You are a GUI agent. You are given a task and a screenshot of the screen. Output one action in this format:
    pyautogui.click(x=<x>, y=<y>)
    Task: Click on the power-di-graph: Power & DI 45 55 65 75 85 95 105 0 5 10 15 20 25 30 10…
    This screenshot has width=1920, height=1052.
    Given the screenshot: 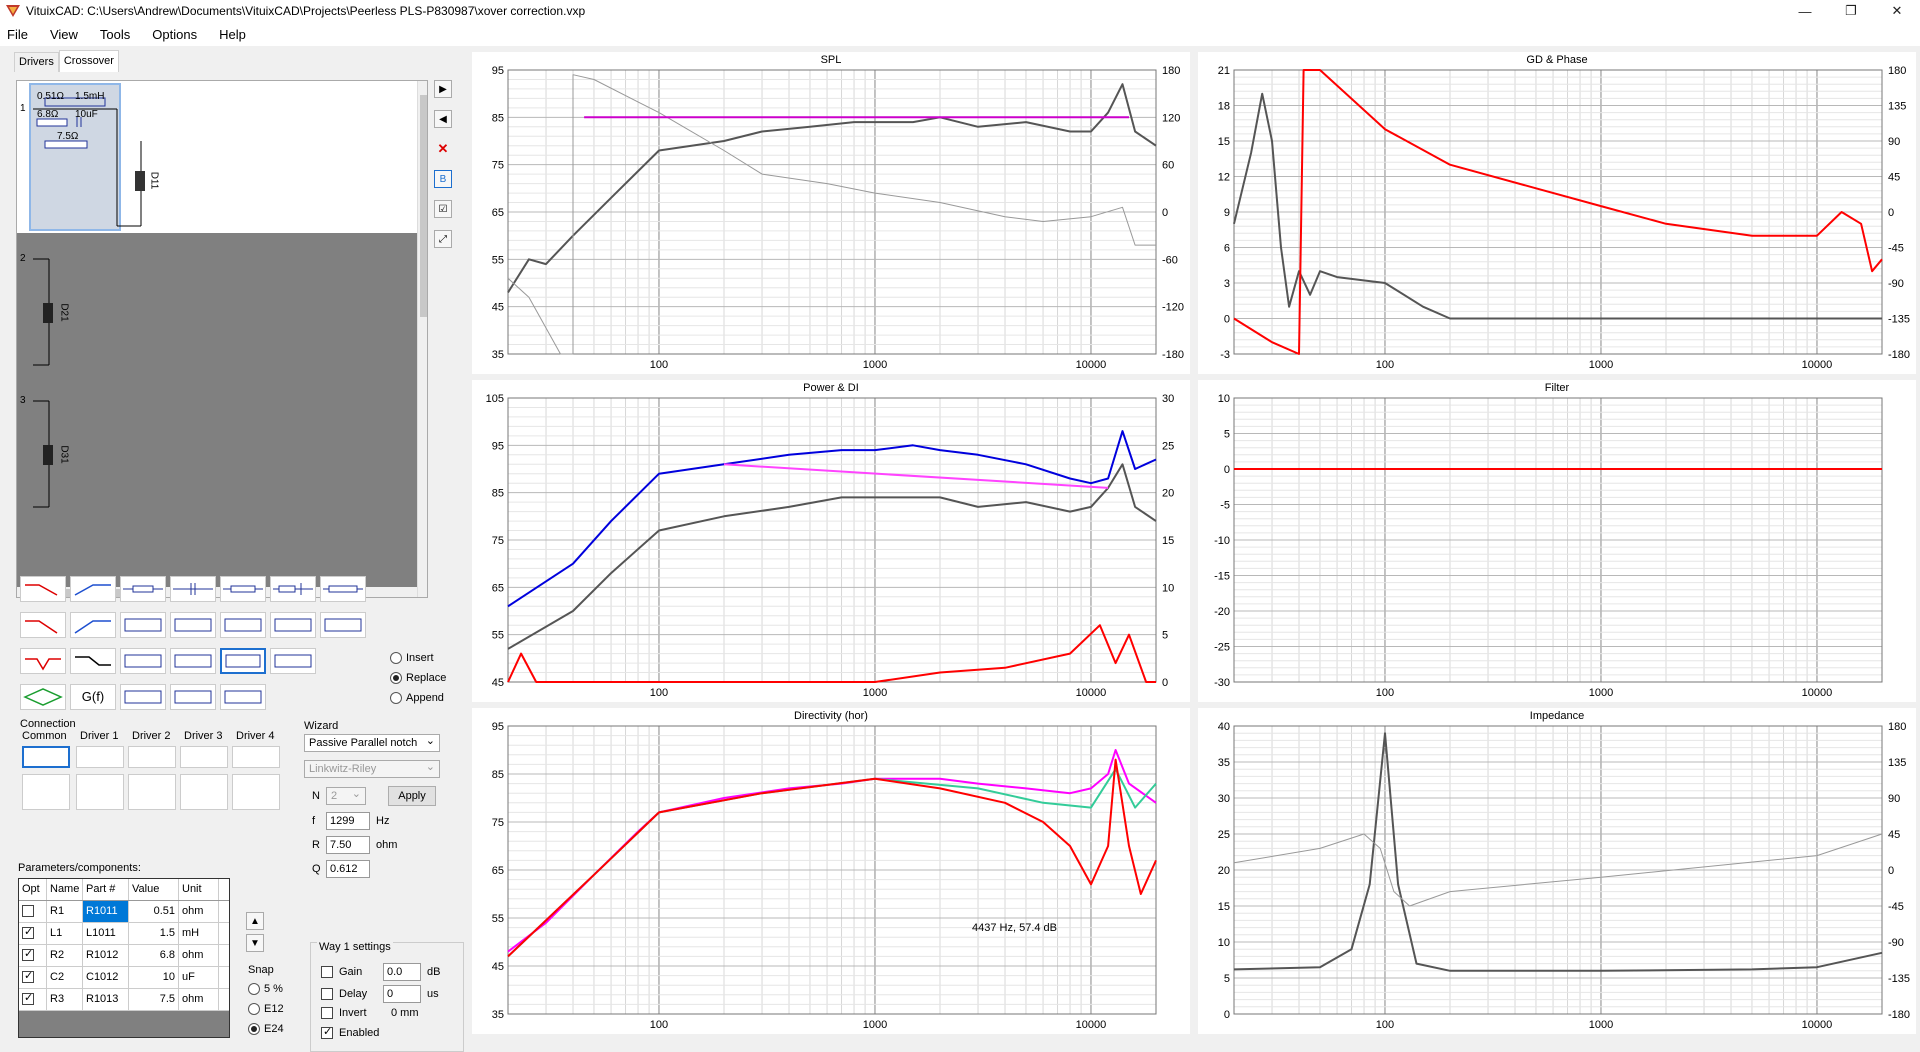 What is the action you would take?
    pyautogui.click(x=831, y=541)
    